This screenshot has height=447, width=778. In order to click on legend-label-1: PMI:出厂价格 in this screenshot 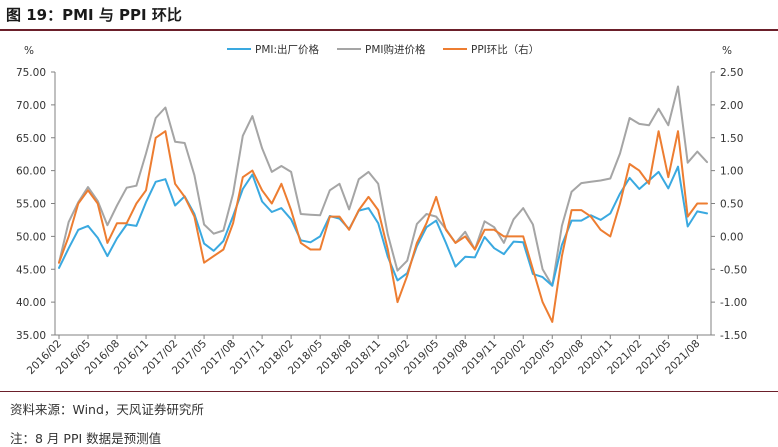, I will do `click(287, 49)`.